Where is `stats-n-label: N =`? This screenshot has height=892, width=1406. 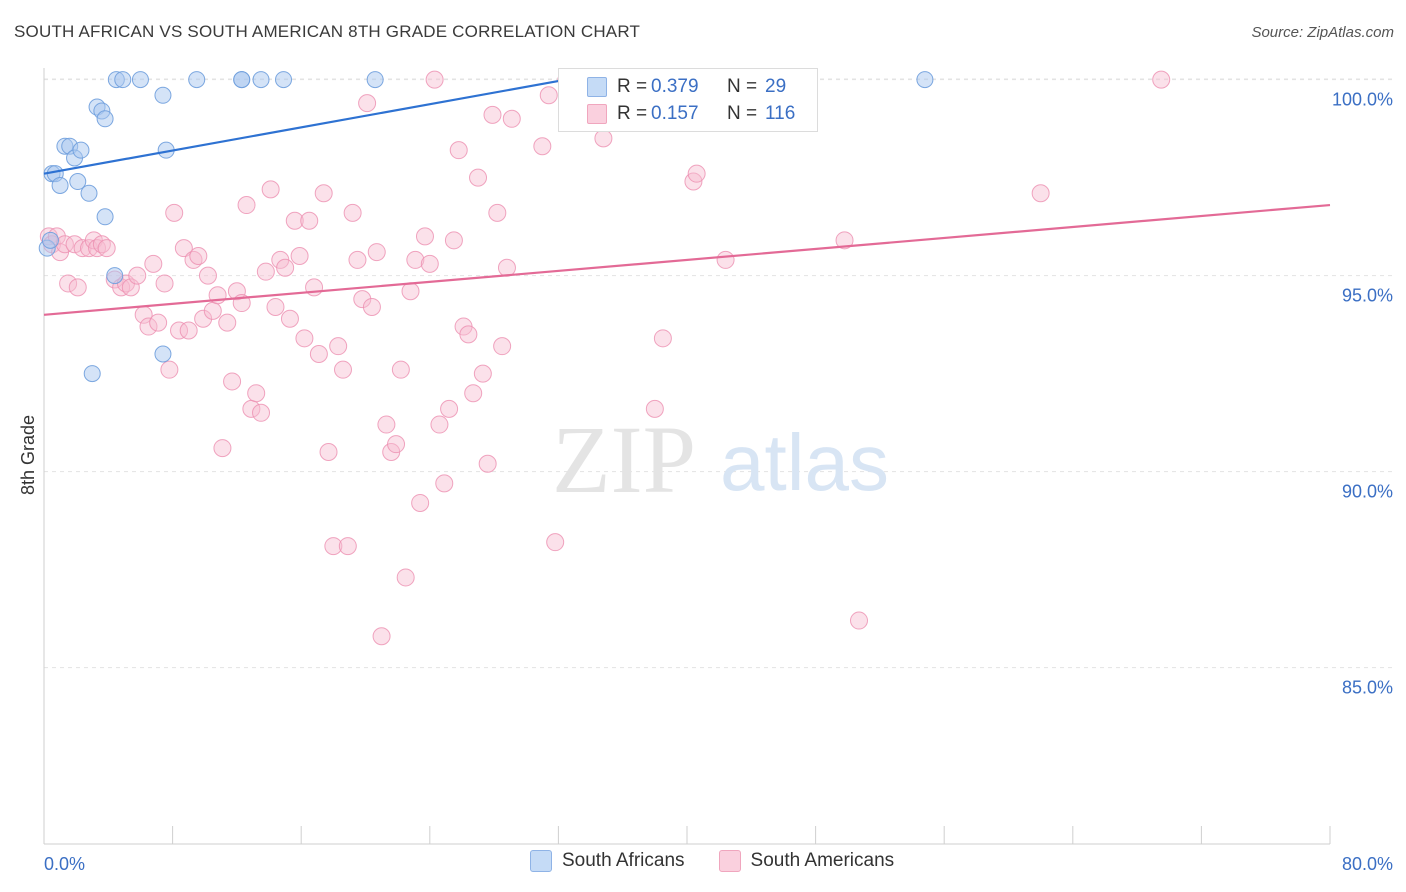 stats-n-label: N = is located at coordinates (742, 113).